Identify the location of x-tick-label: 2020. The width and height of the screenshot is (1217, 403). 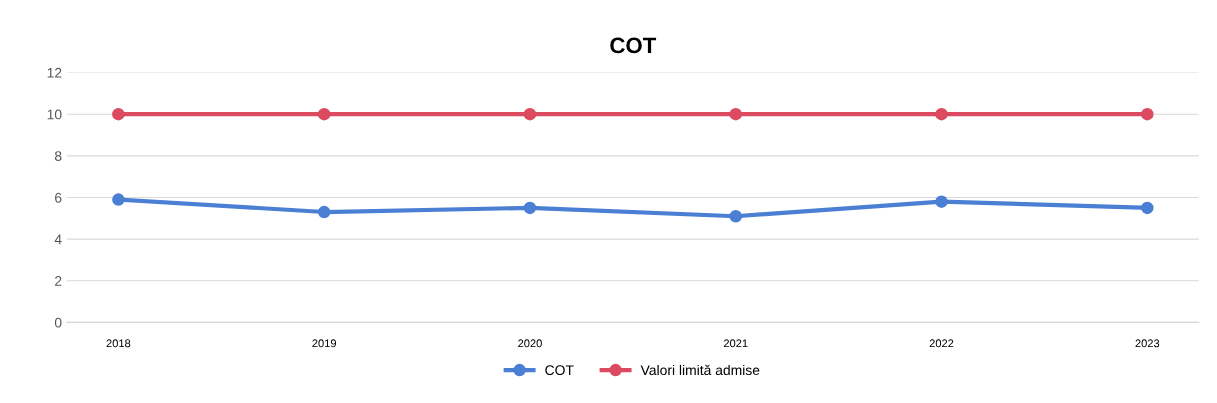
(530, 343).